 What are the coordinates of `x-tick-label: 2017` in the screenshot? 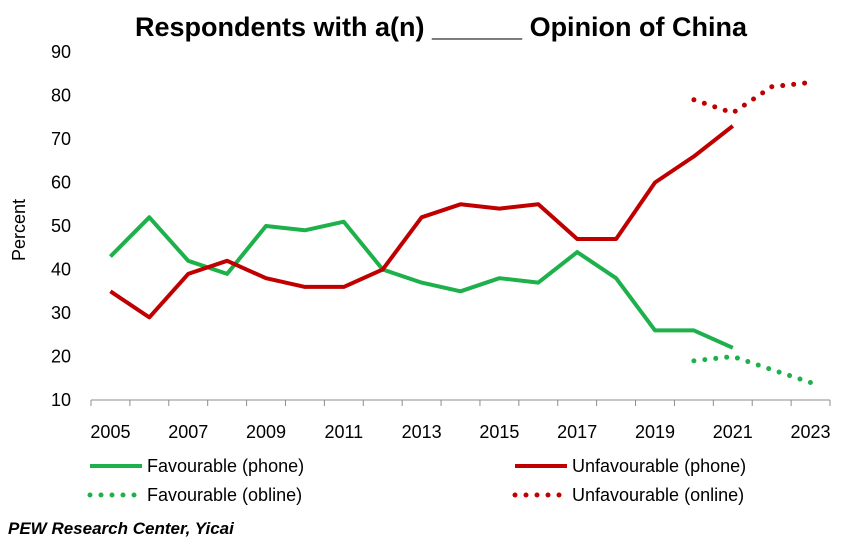 It's located at (577, 432).